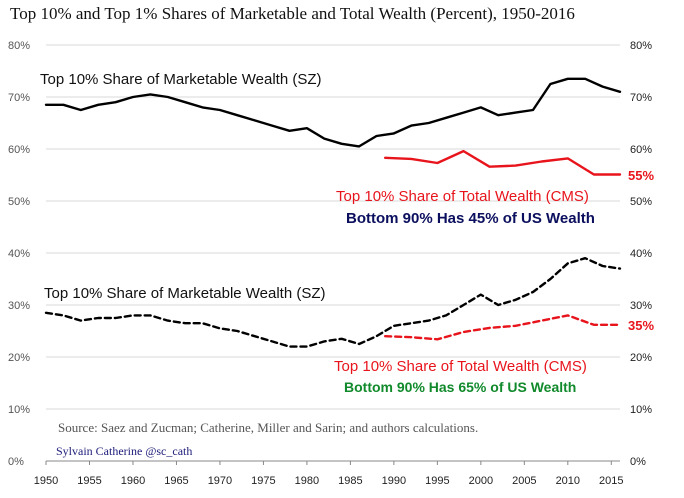 This screenshot has width=684, height=498. What do you see at coordinates (350, 481) in the screenshot?
I see `x-tick-label: 1985` at bounding box center [350, 481].